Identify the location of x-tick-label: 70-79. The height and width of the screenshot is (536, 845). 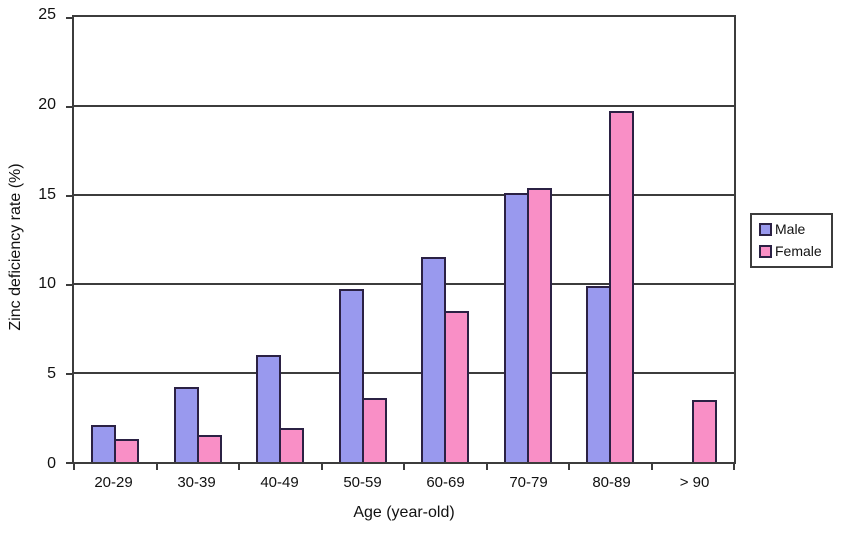
(528, 482).